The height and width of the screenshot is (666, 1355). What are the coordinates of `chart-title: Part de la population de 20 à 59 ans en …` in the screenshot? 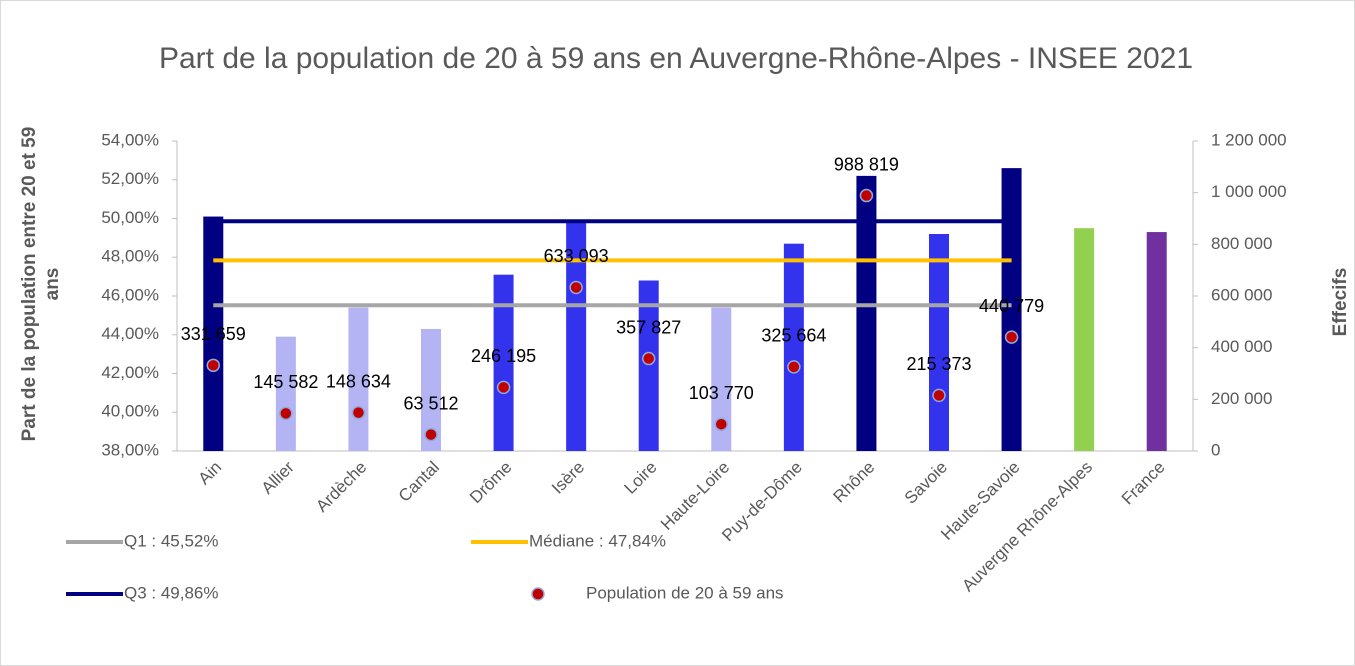 It's located at (676, 58).